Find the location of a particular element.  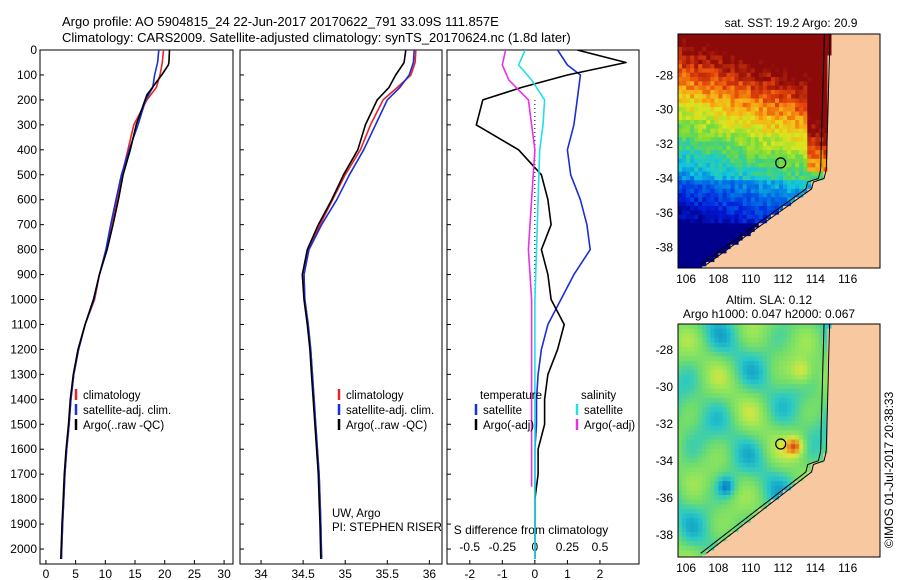

sst-map-title: sat. SST: 19.2 Argo: 20.9 is located at coordinates (791, 23).